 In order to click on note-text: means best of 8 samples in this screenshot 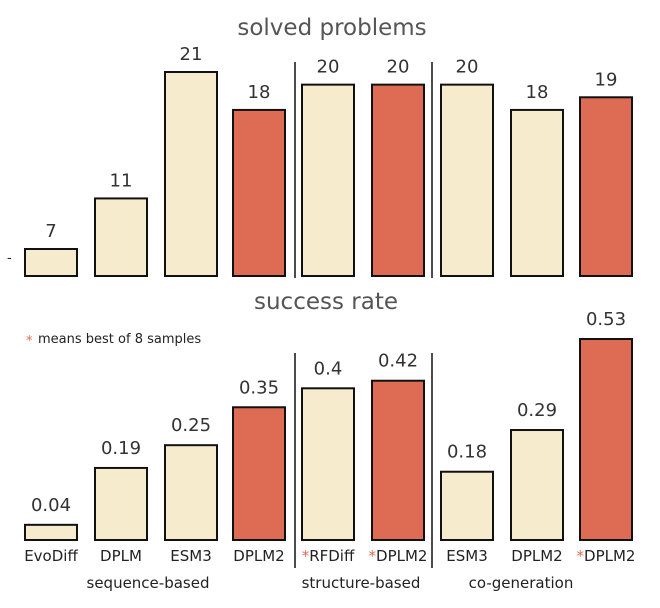, I will do `click(119, 339)`.